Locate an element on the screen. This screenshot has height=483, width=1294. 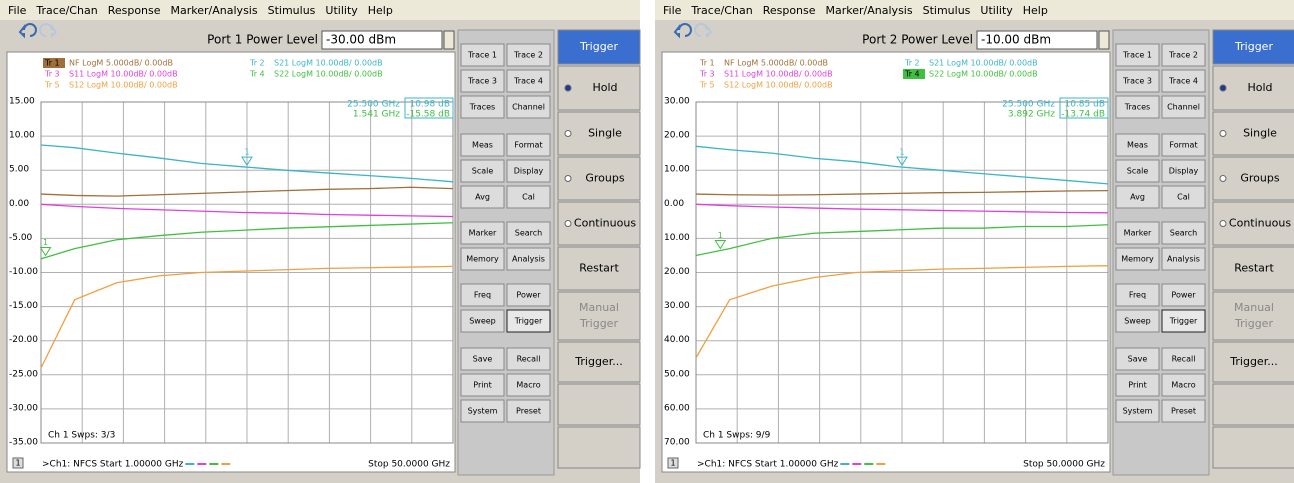
undo-icon is located at coordinates (682, 31).